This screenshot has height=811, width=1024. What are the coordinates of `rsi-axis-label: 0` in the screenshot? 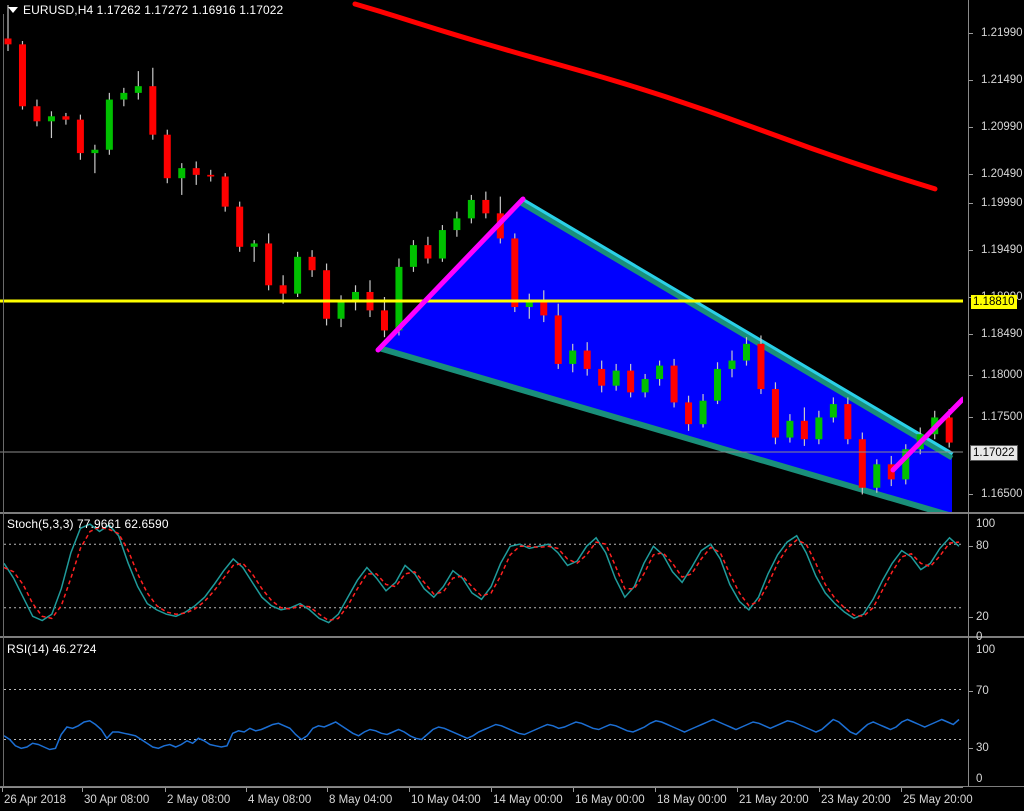 It's located at (979, 779).